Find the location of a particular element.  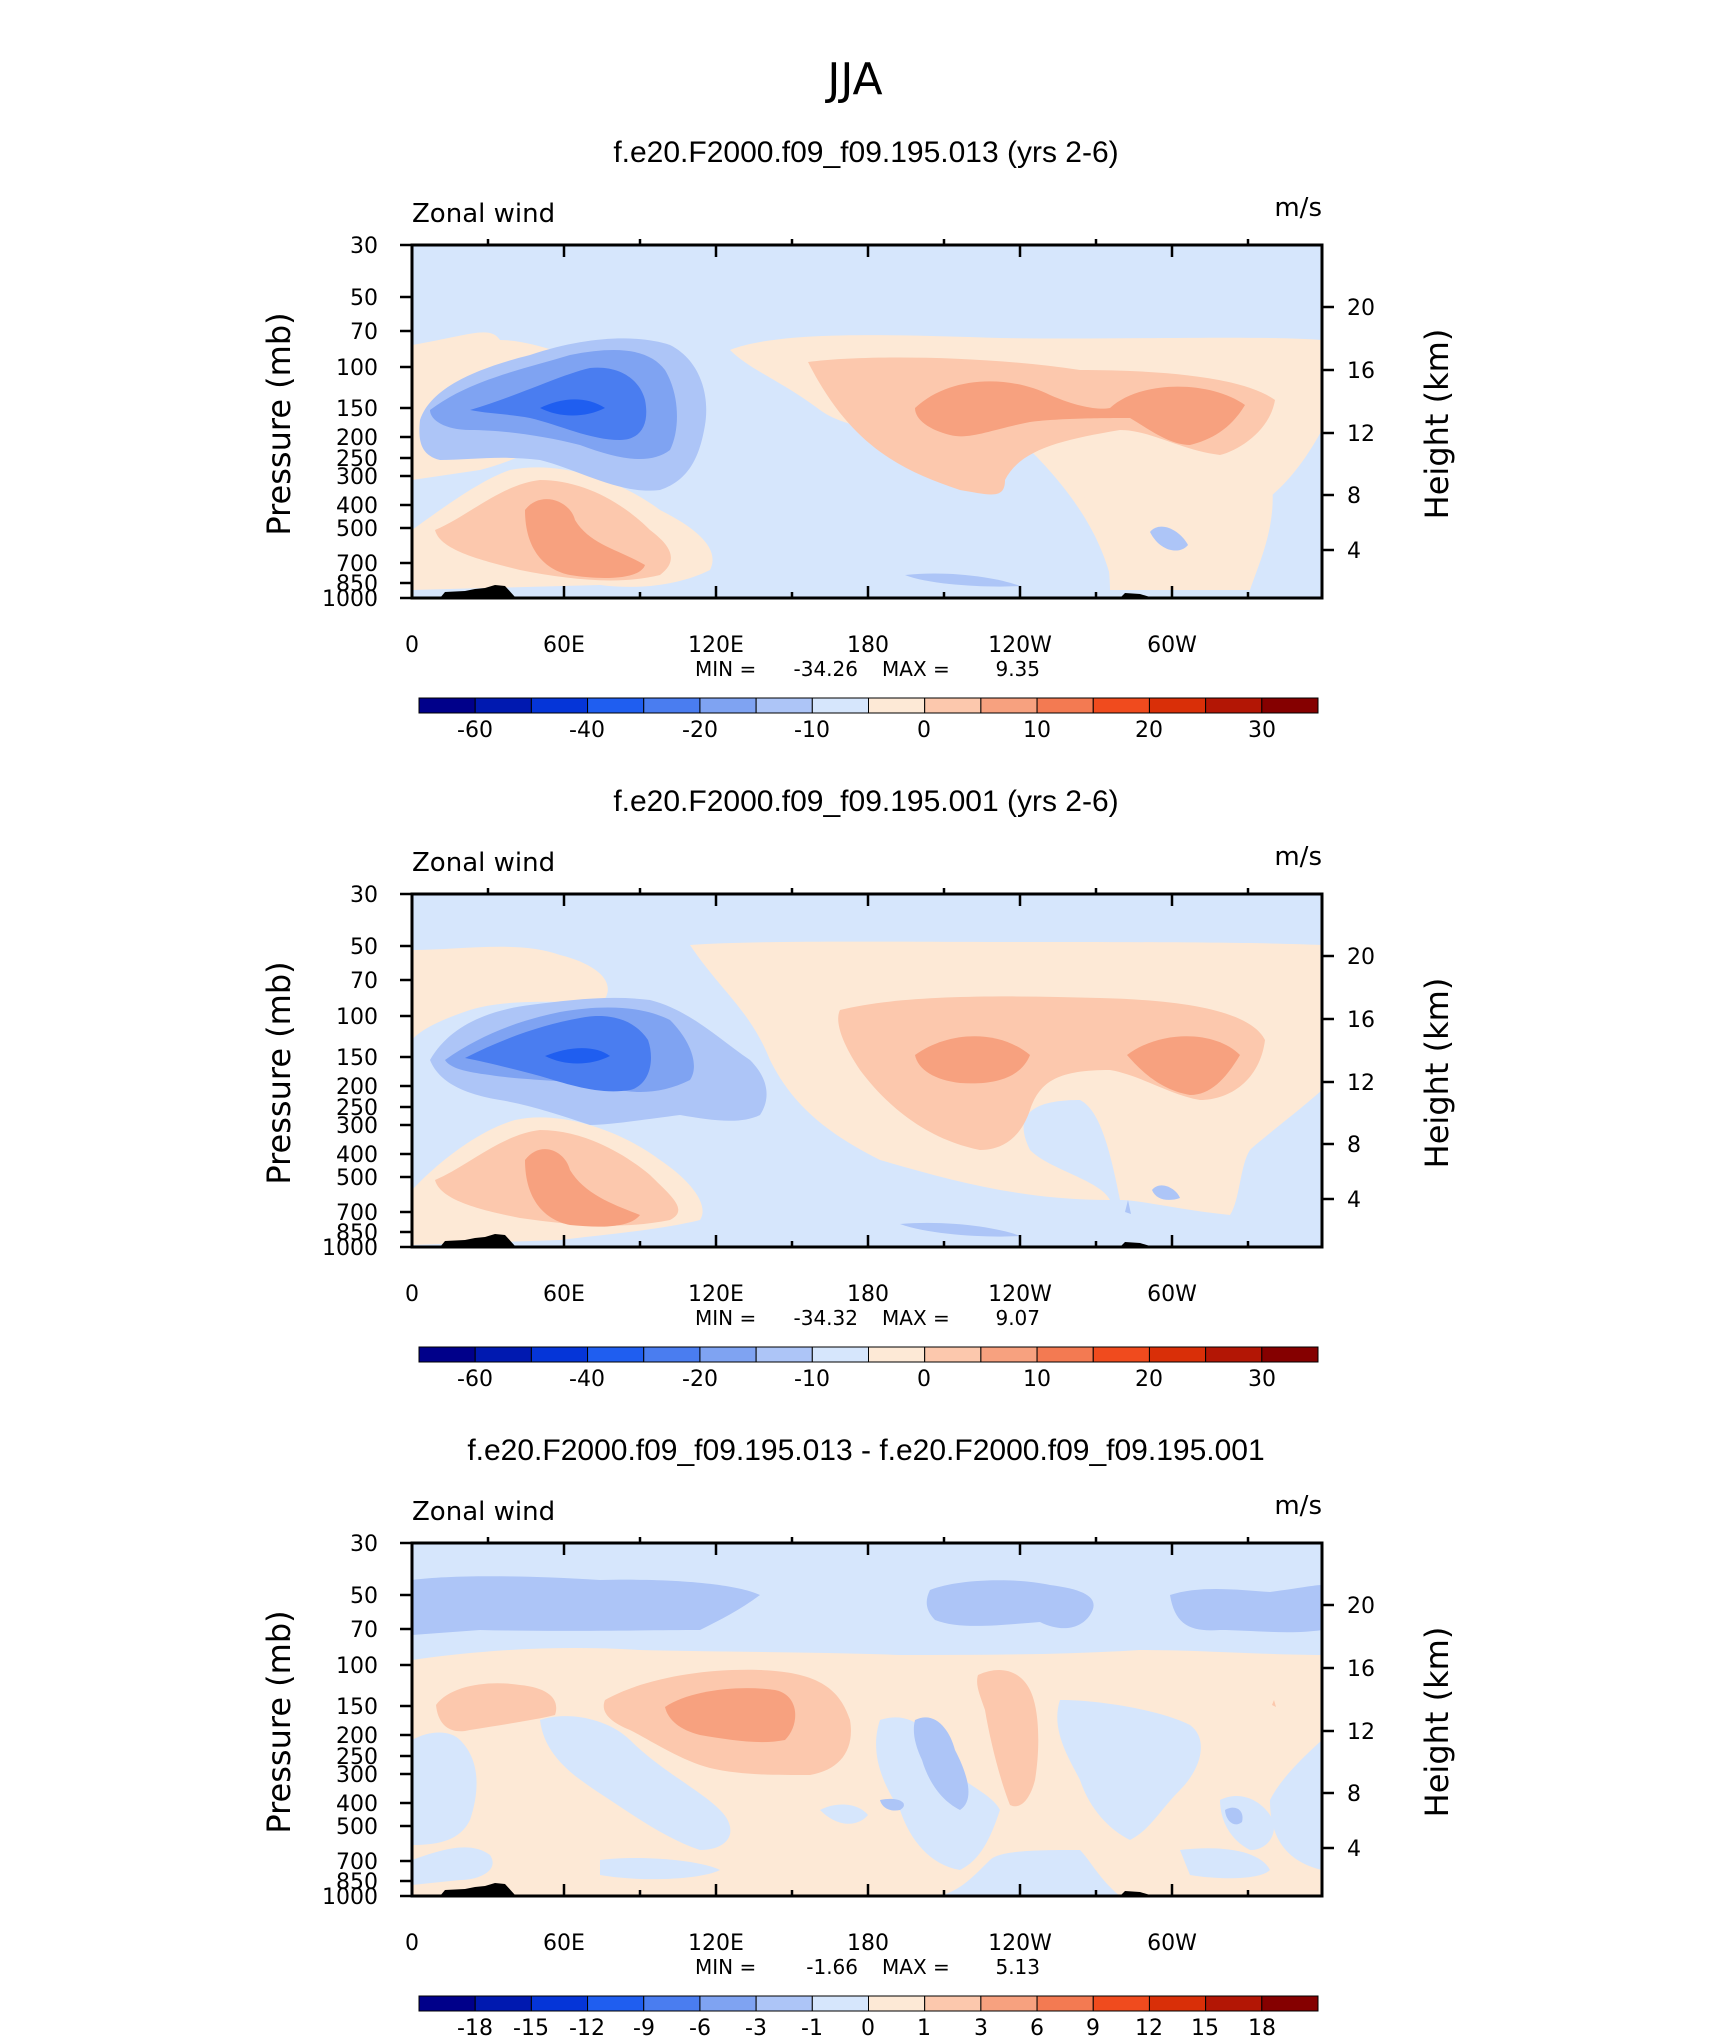

panel-2-colorbar is located at coordinates (868, 1354).